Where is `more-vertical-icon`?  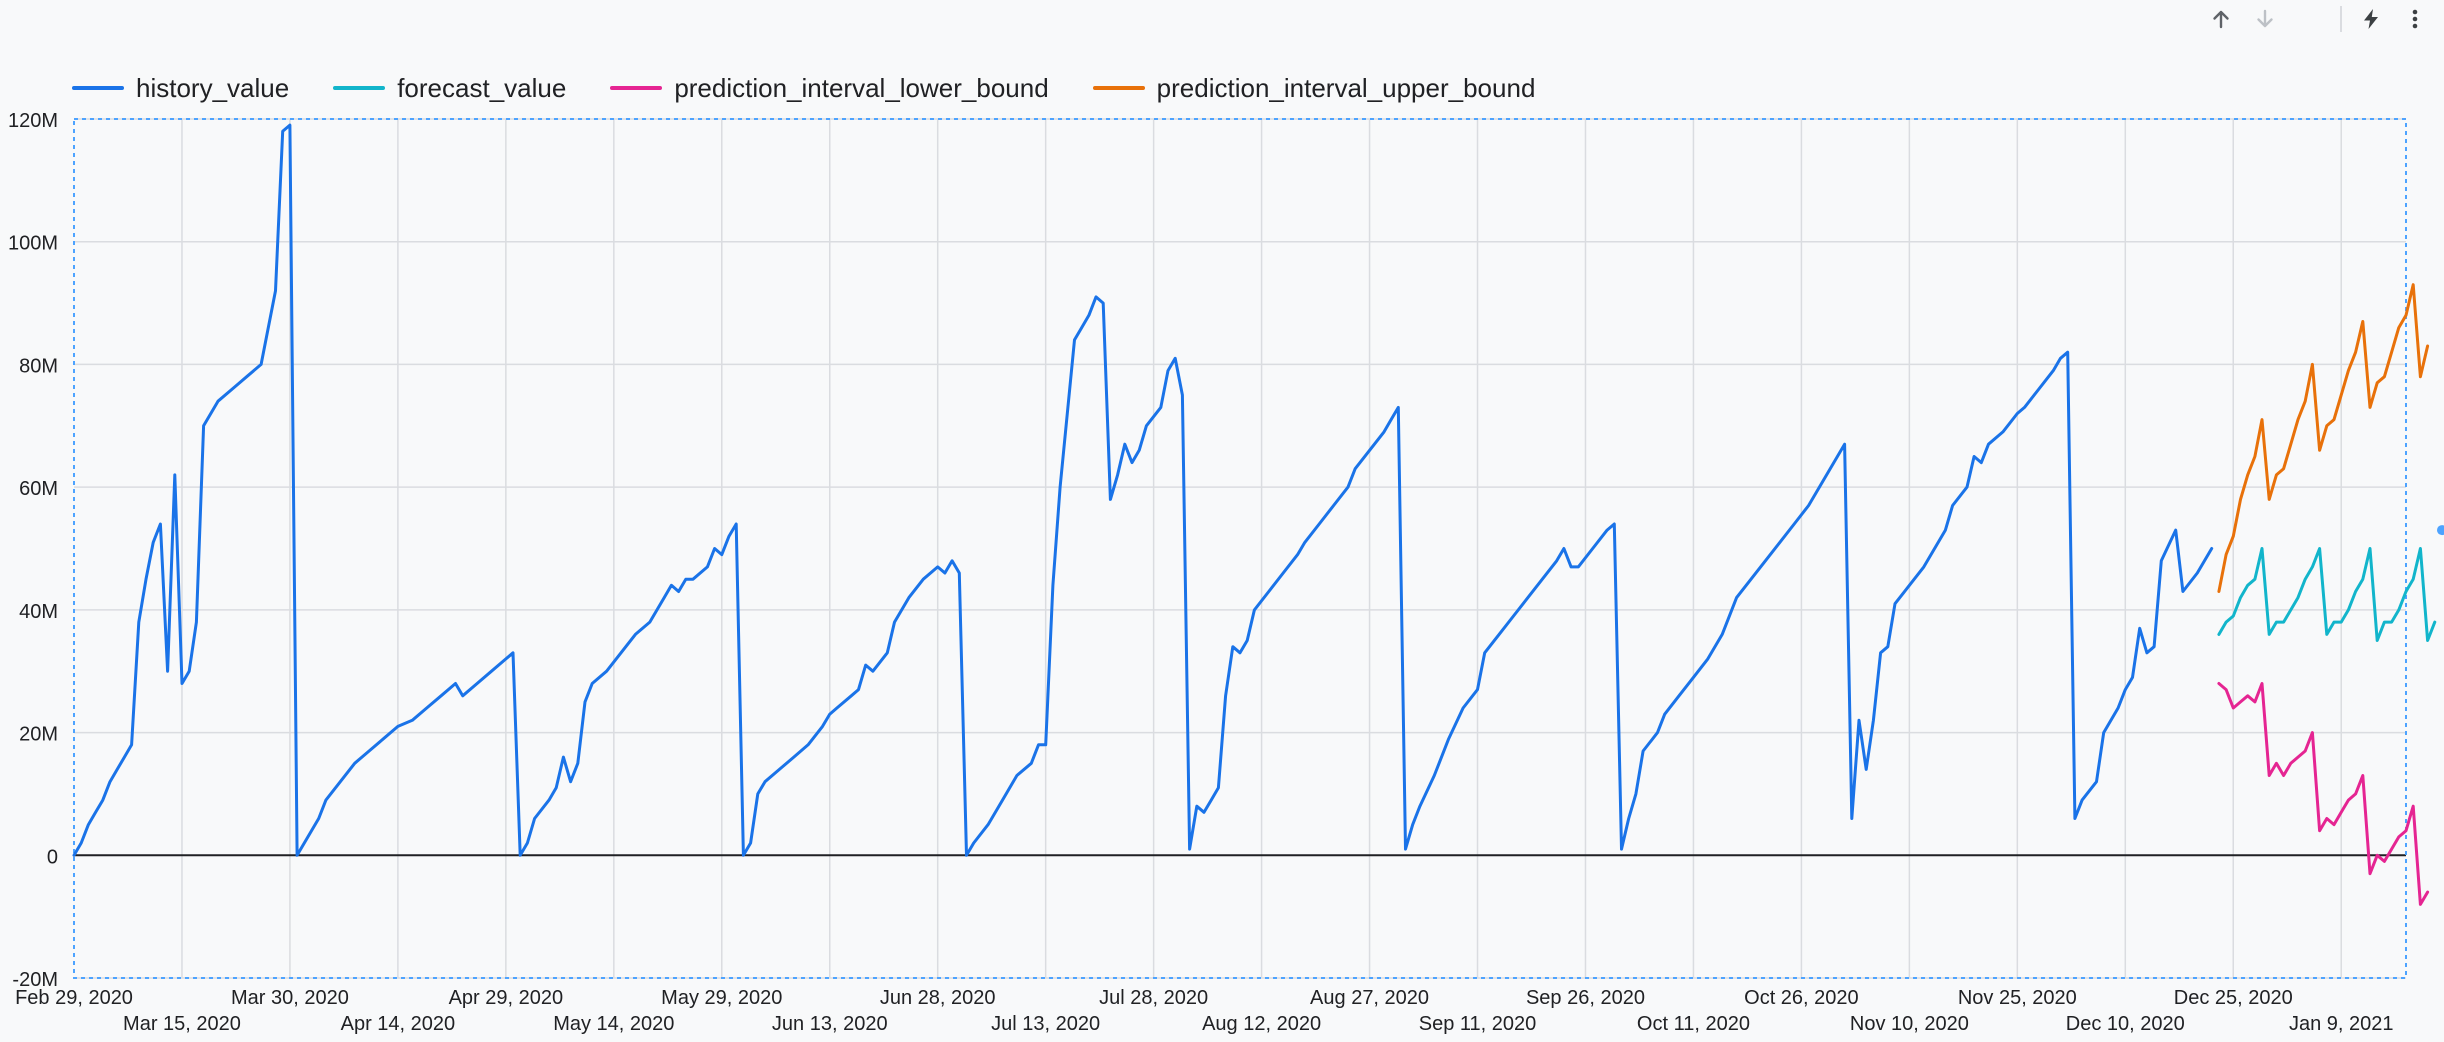 more-vertical-icon is located at coordinates (2415, 19).